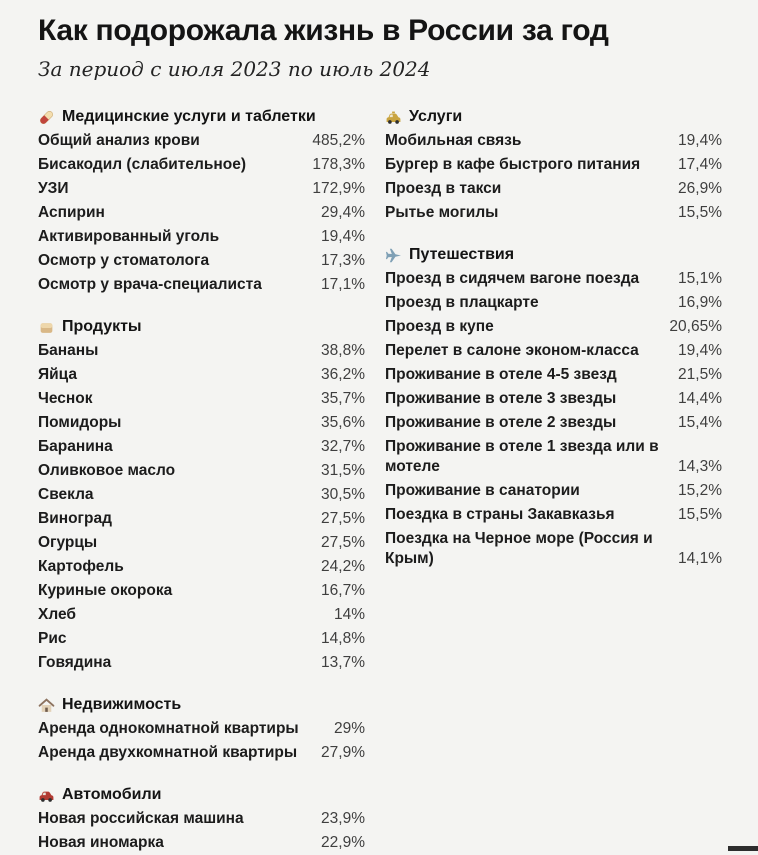  Describe the element at coordinates (553, 491) in the screenshot. I see `table-row: Проживание в санатории 15,2%` at that location.